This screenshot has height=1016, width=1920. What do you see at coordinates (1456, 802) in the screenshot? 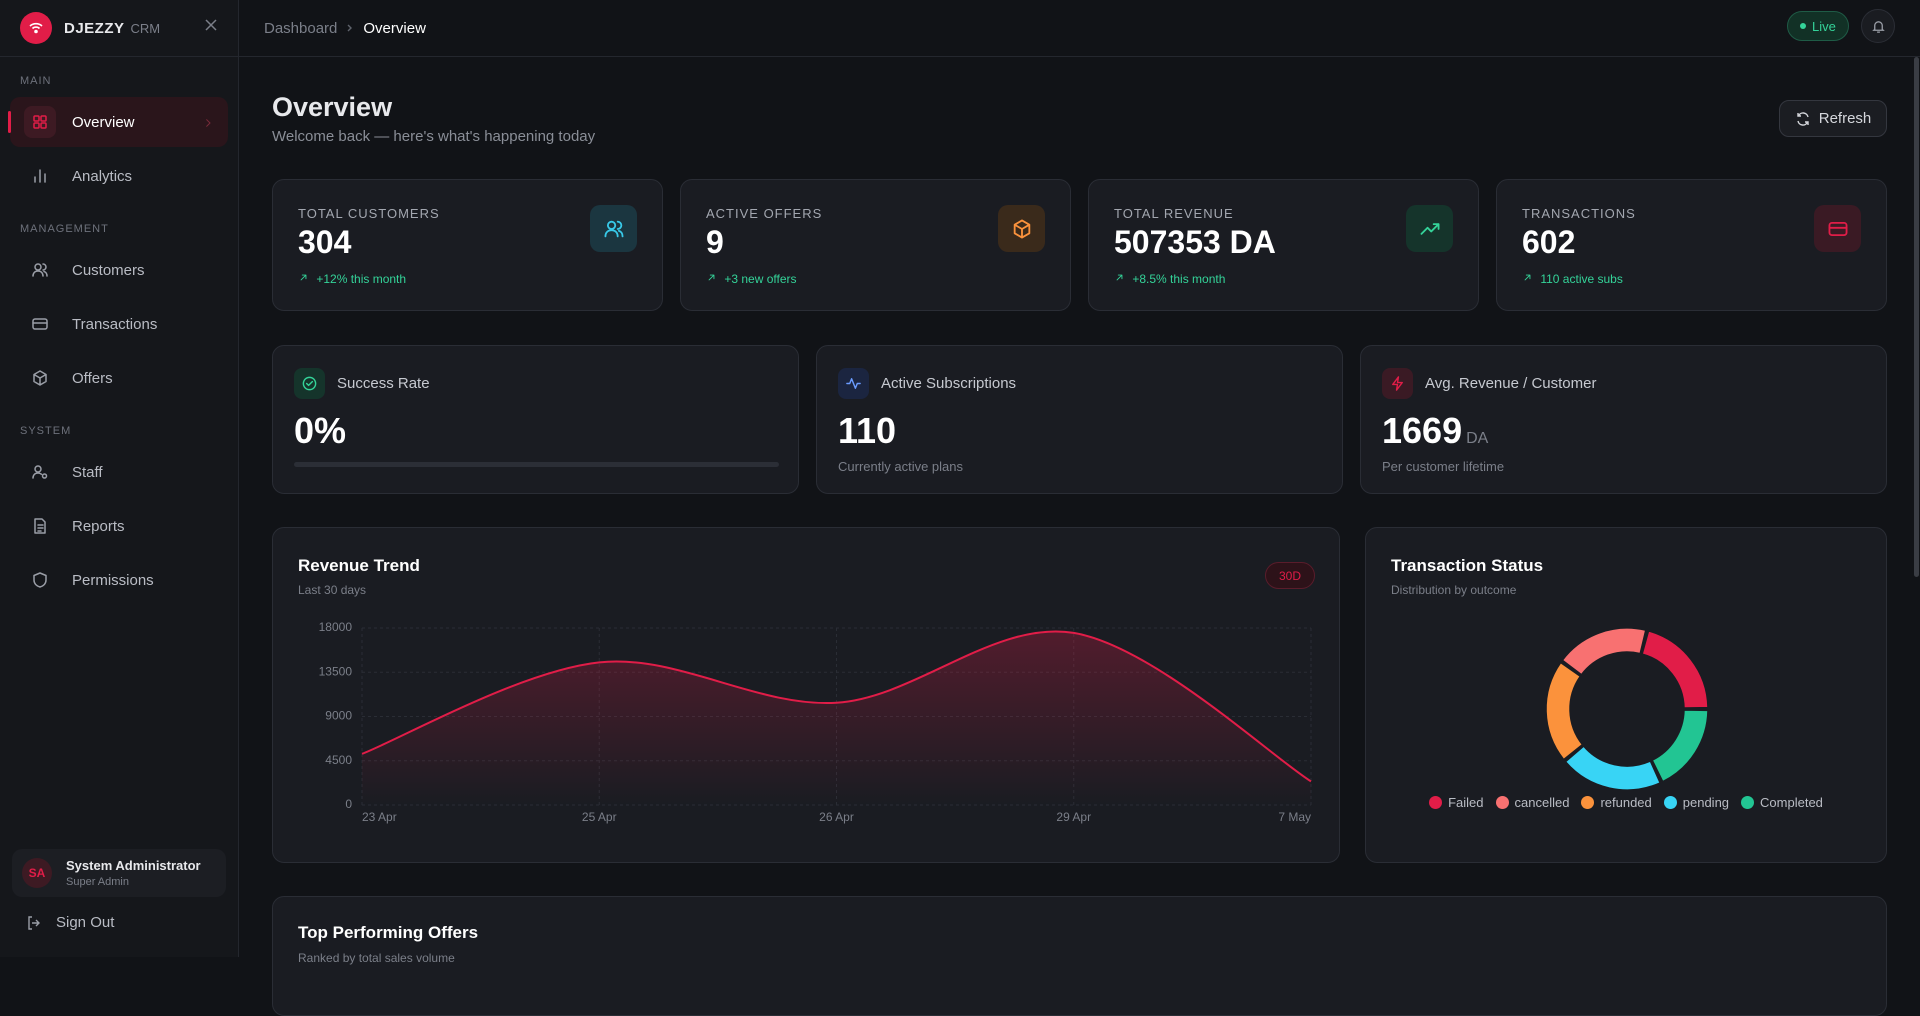
I see `legend-item: Failed` at bounding box center [1456, 802].